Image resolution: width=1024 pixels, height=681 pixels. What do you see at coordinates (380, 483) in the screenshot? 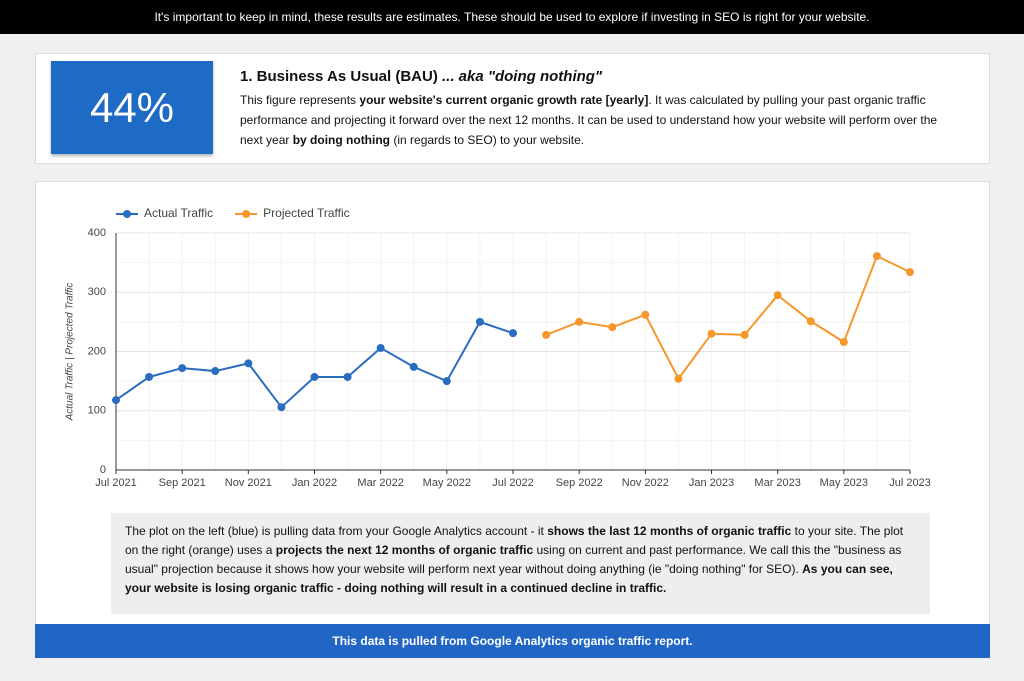
I see `x-tick-label: Mar 2022` at bounding box center [380, 483].